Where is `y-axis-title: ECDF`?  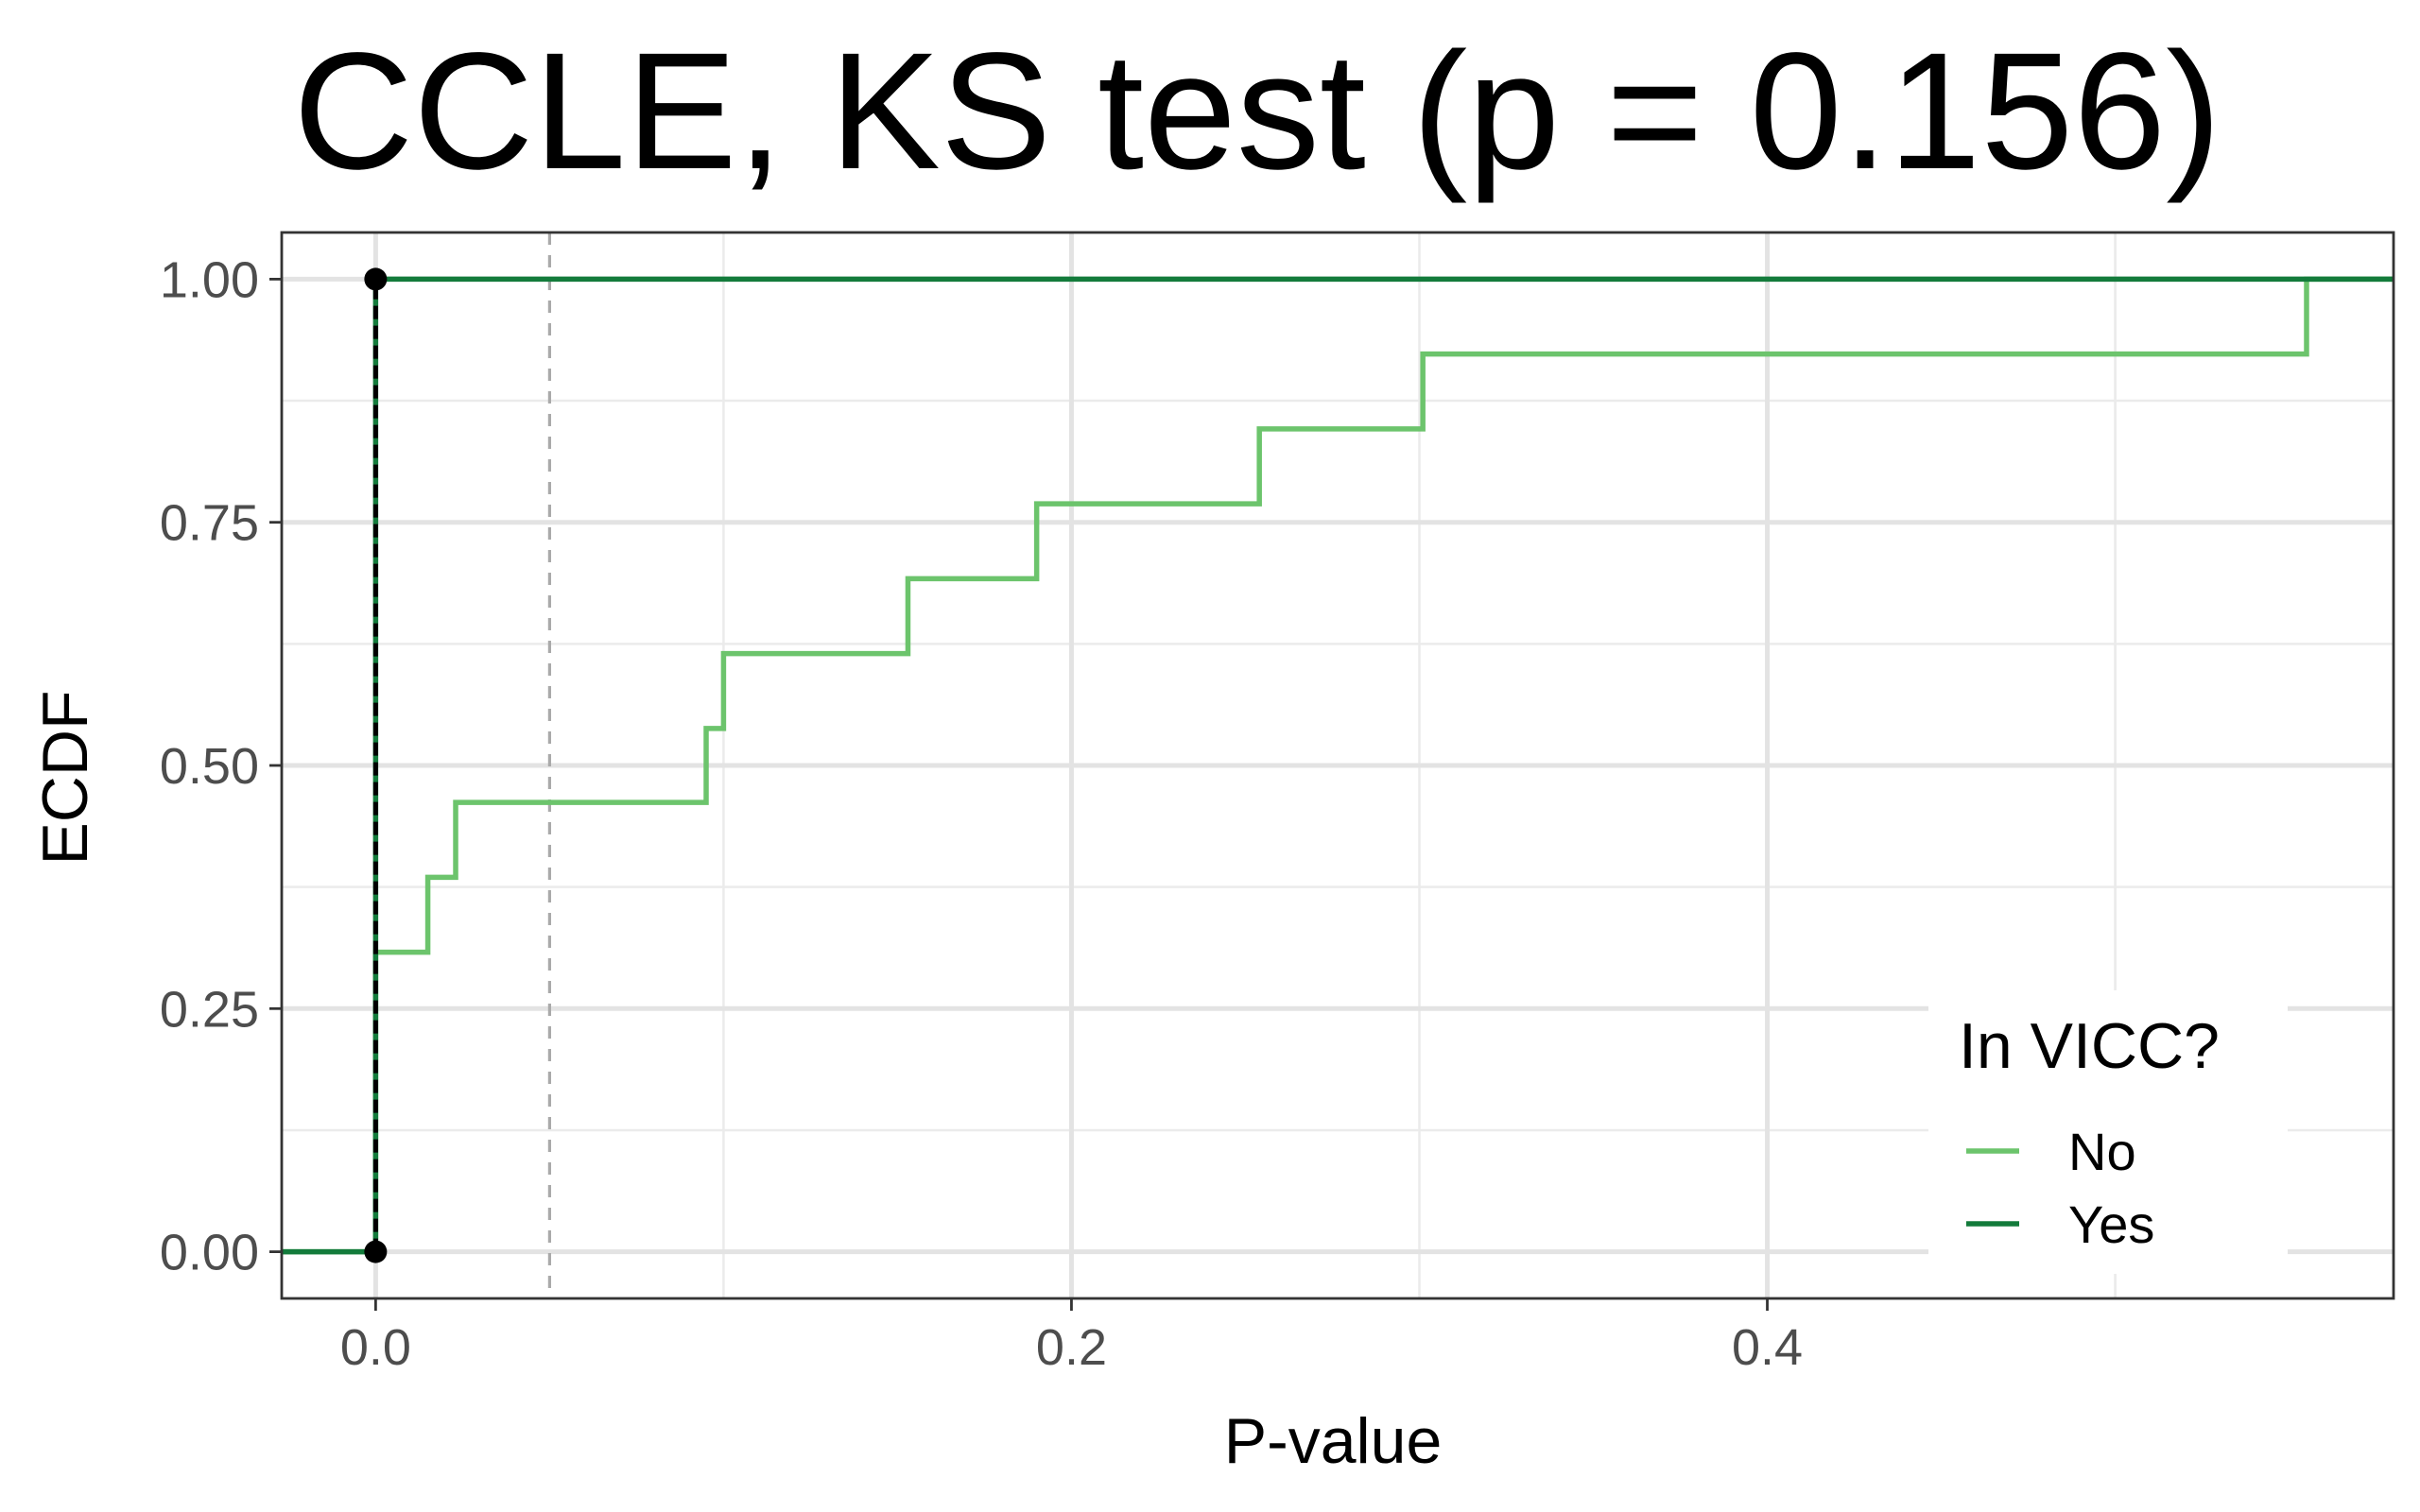
y-axis-title: ECDF is located at coordinates (65, 777).